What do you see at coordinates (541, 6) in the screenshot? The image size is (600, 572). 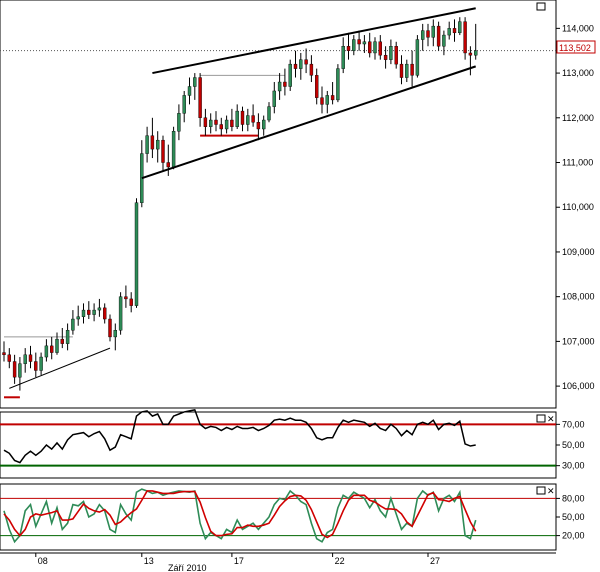 I see `maximize-price-panel-button` at bounding box center [541, 6].